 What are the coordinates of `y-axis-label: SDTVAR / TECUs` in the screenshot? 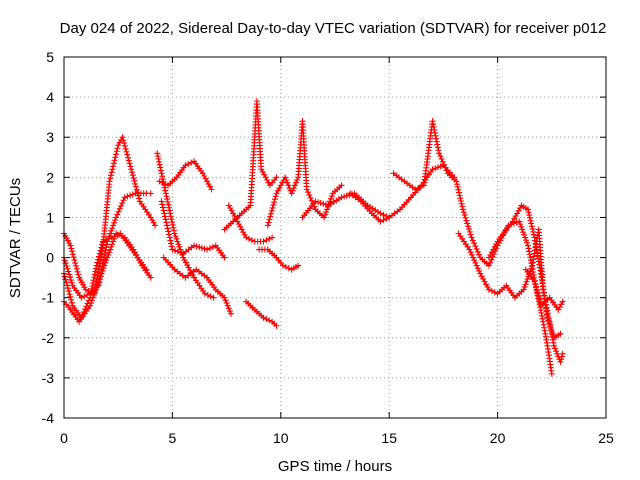 It's located at (15, 238).